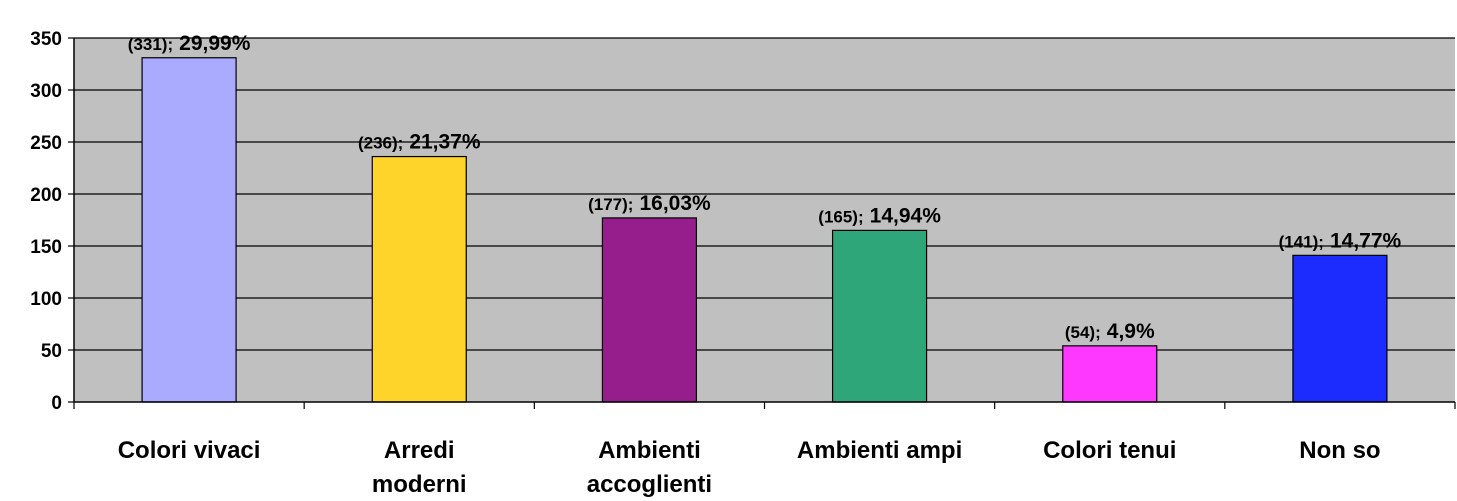 The image size is (1457, 501). Describe the element at coordinates (675, 203) in the screenshot. I see `data-label-percent: 16,03%` at that location.